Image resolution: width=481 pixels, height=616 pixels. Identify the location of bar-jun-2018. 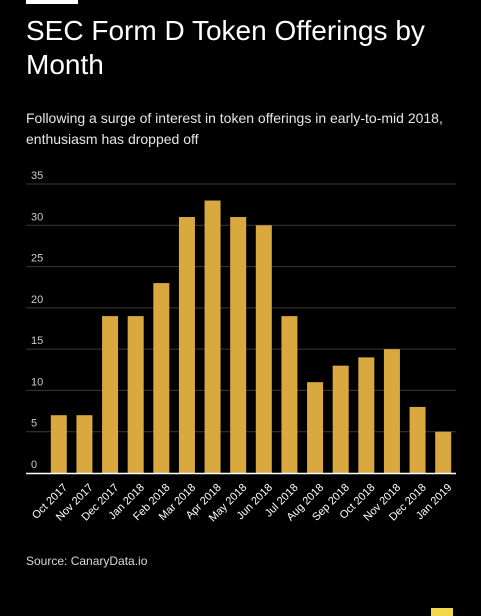
(263, 349).